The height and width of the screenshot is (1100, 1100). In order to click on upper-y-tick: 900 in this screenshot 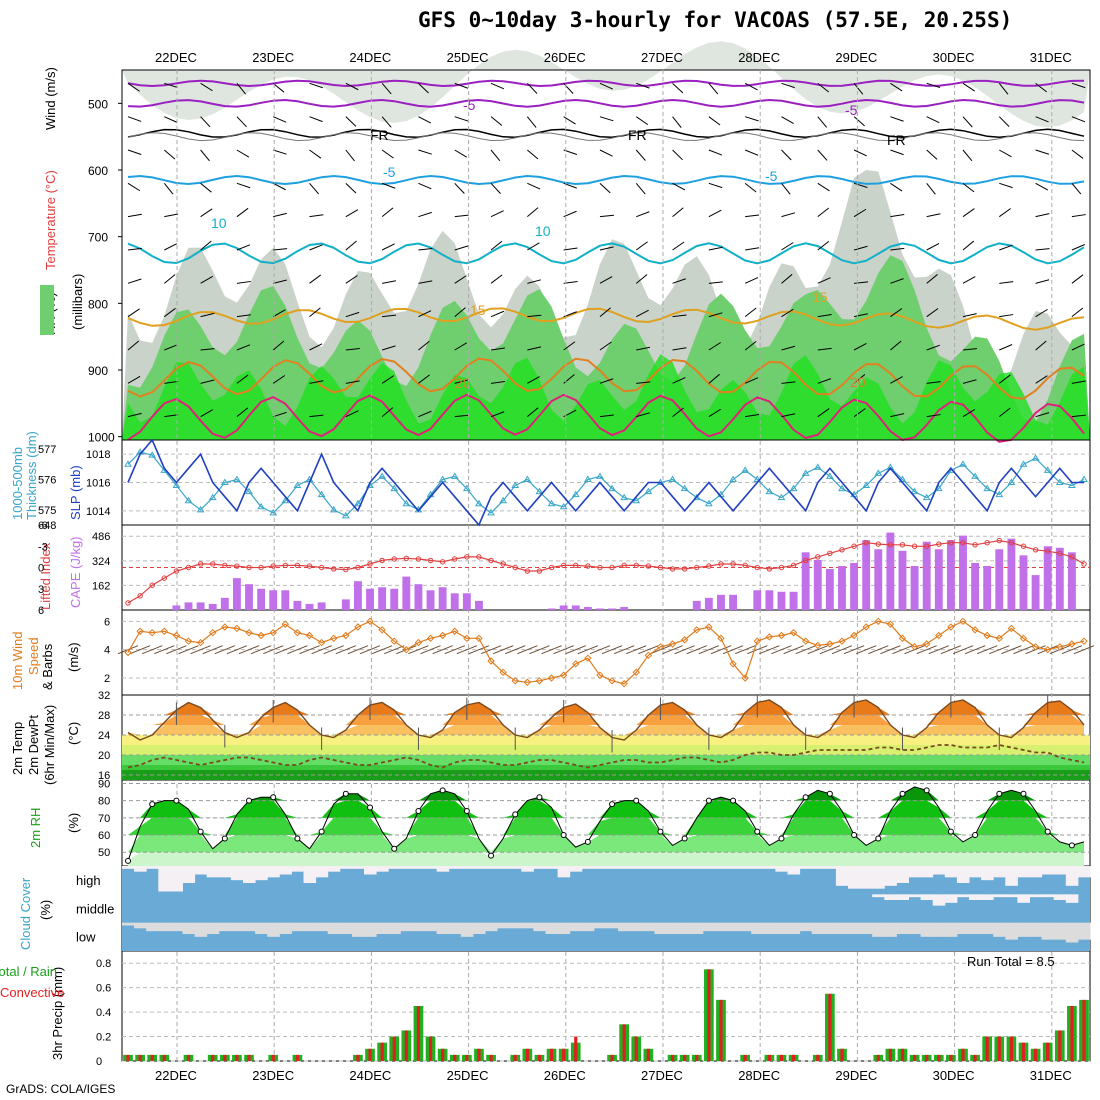, I will do `click(98, 371)`.